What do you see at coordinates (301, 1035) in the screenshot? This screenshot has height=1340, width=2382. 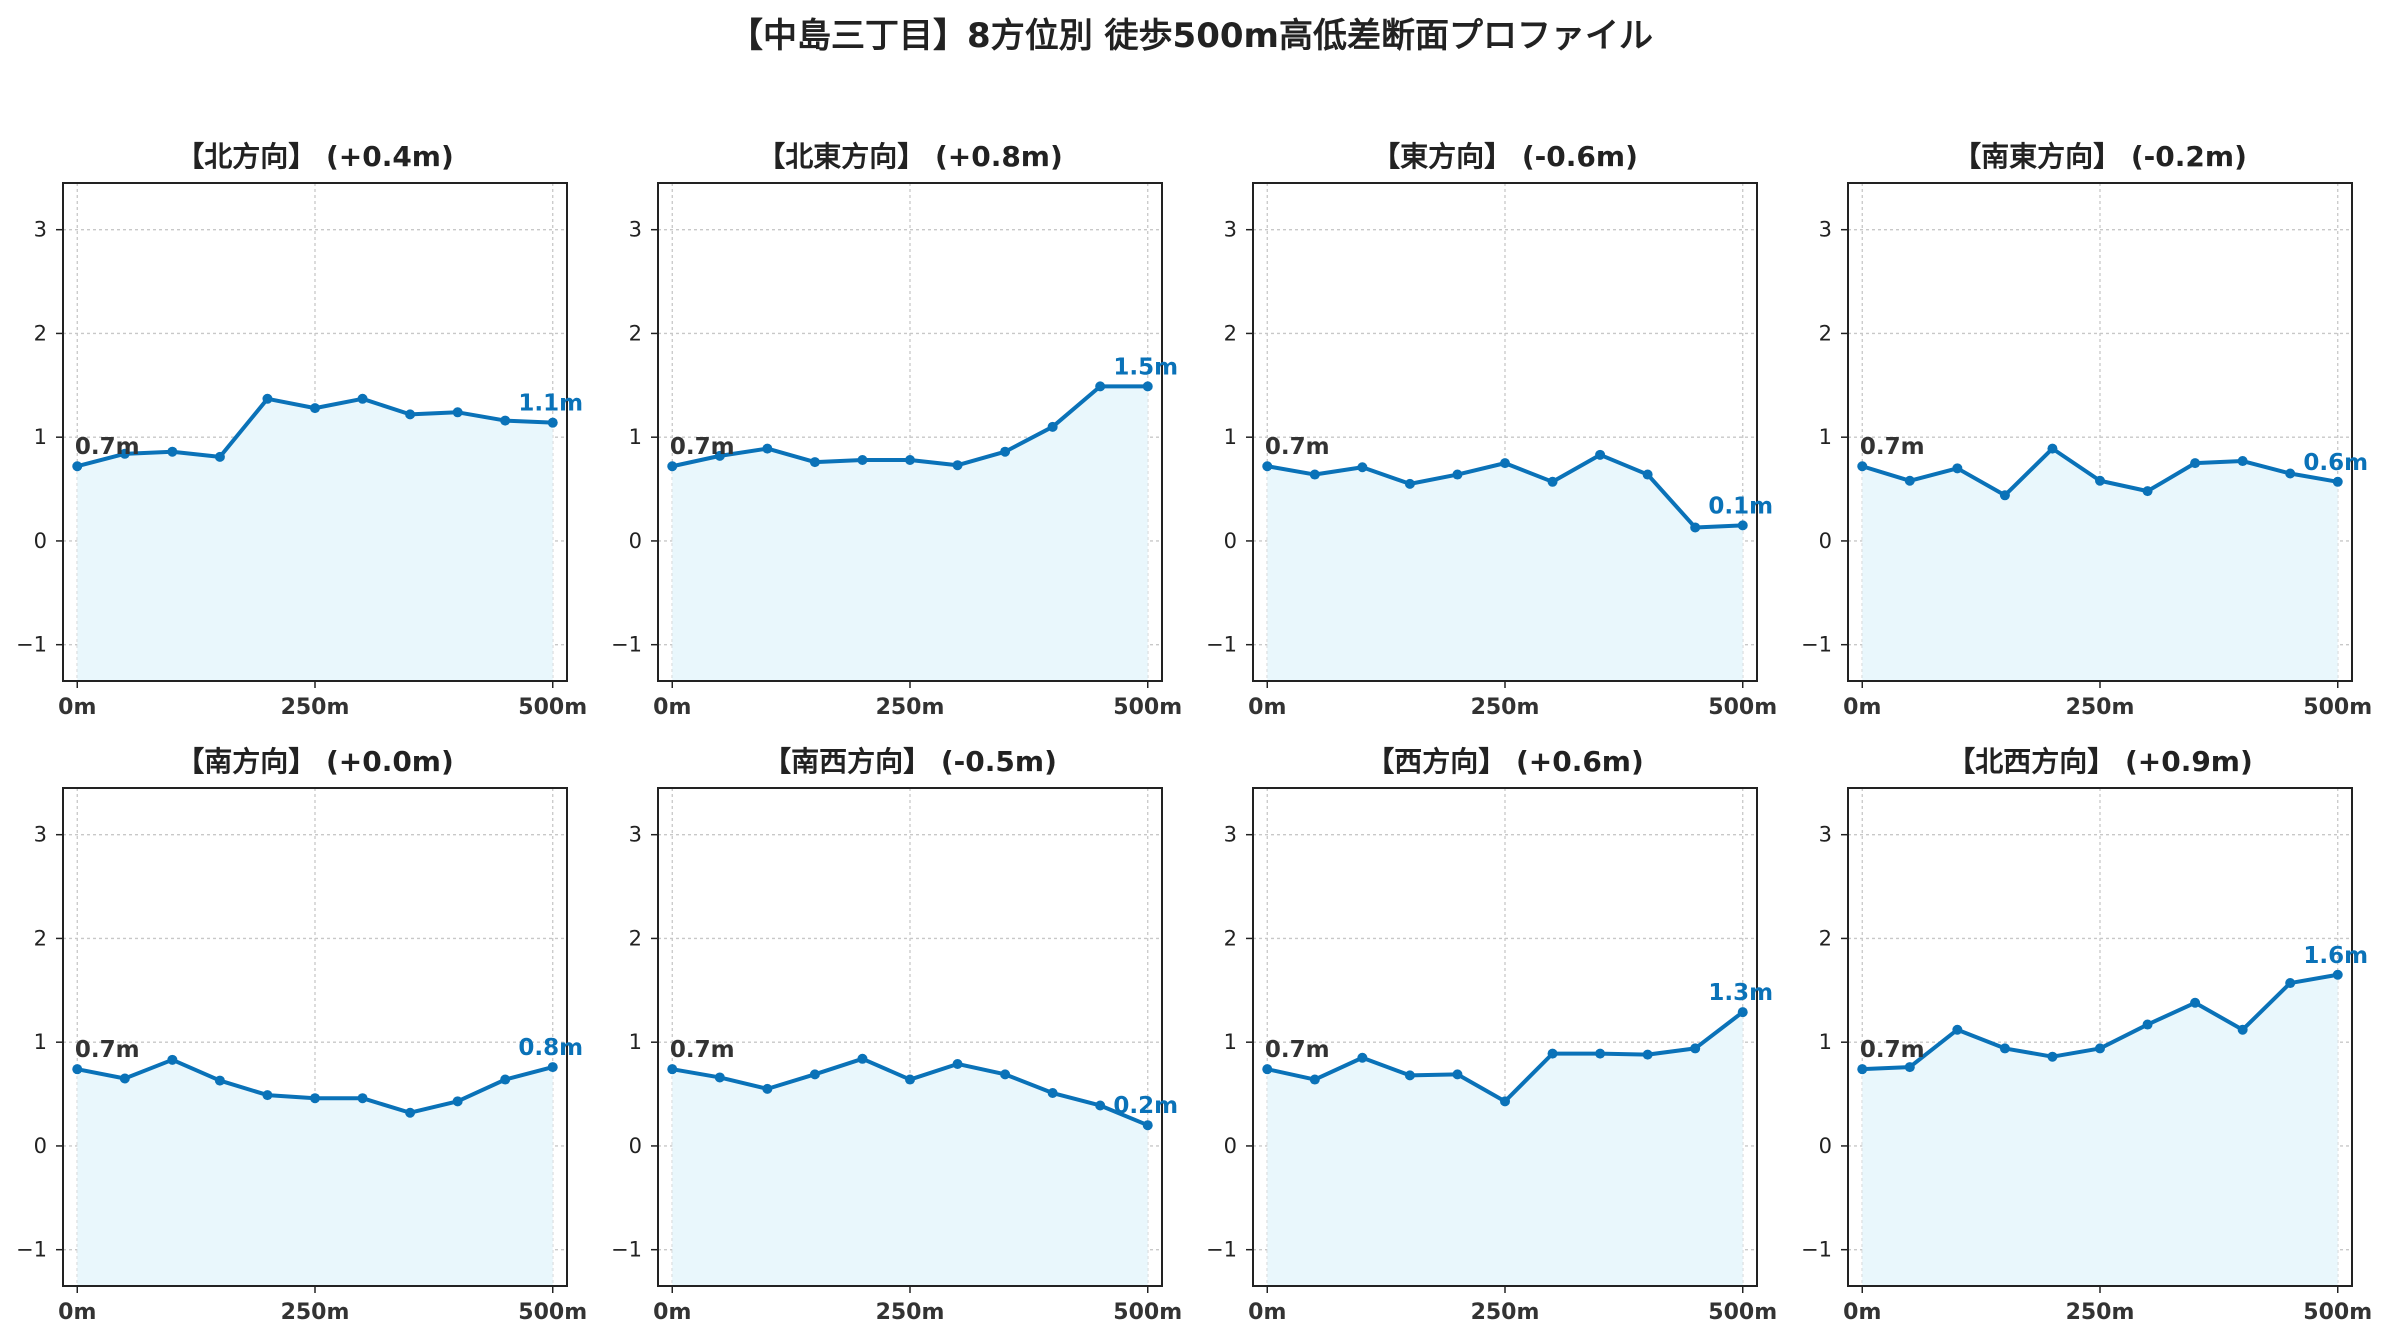 I see `profile-chart-4: −1 0 1 2 3 0m 250m 500m 【南方向】 (+0.0m) 0.7m 0.8m` at bounding box center [301, 1035].